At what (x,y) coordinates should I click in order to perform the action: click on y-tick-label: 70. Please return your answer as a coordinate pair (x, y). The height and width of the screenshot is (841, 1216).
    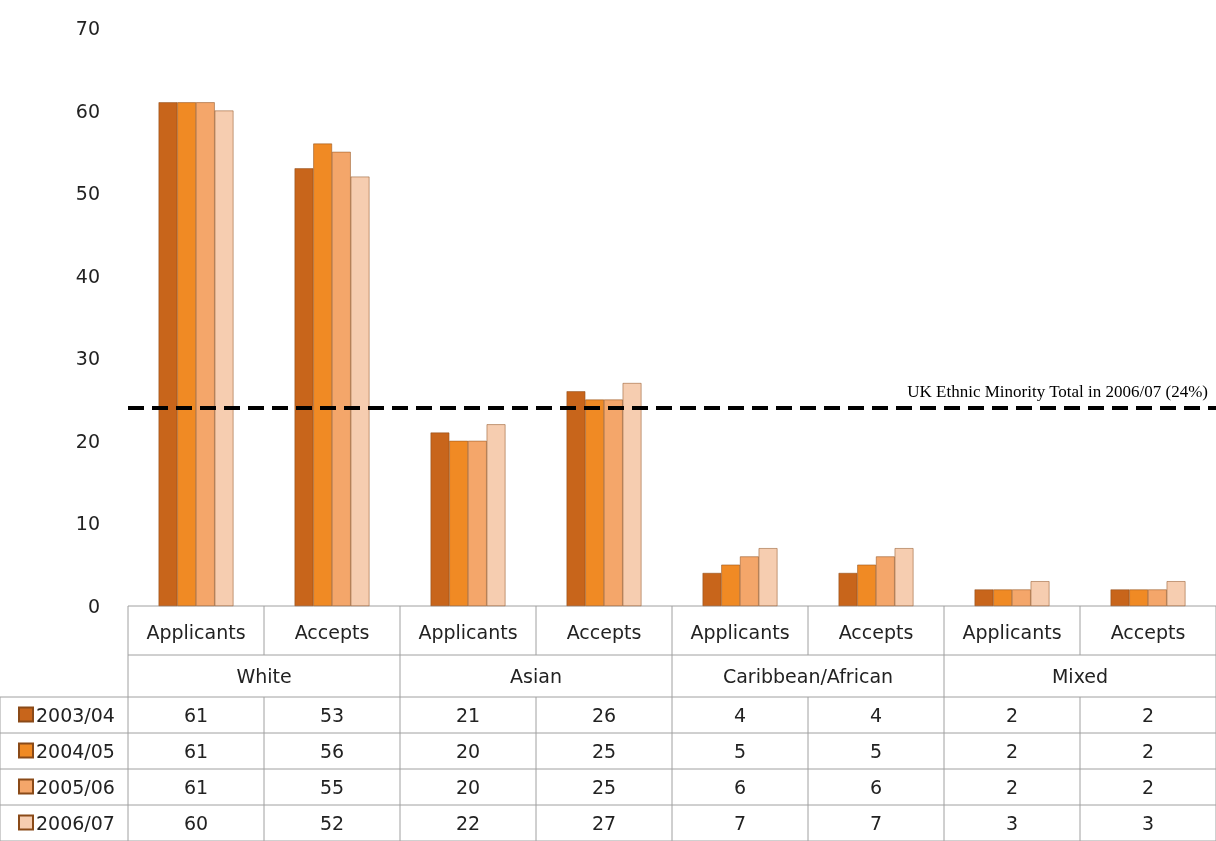
    Looking at the image, I should click on (87, 28).